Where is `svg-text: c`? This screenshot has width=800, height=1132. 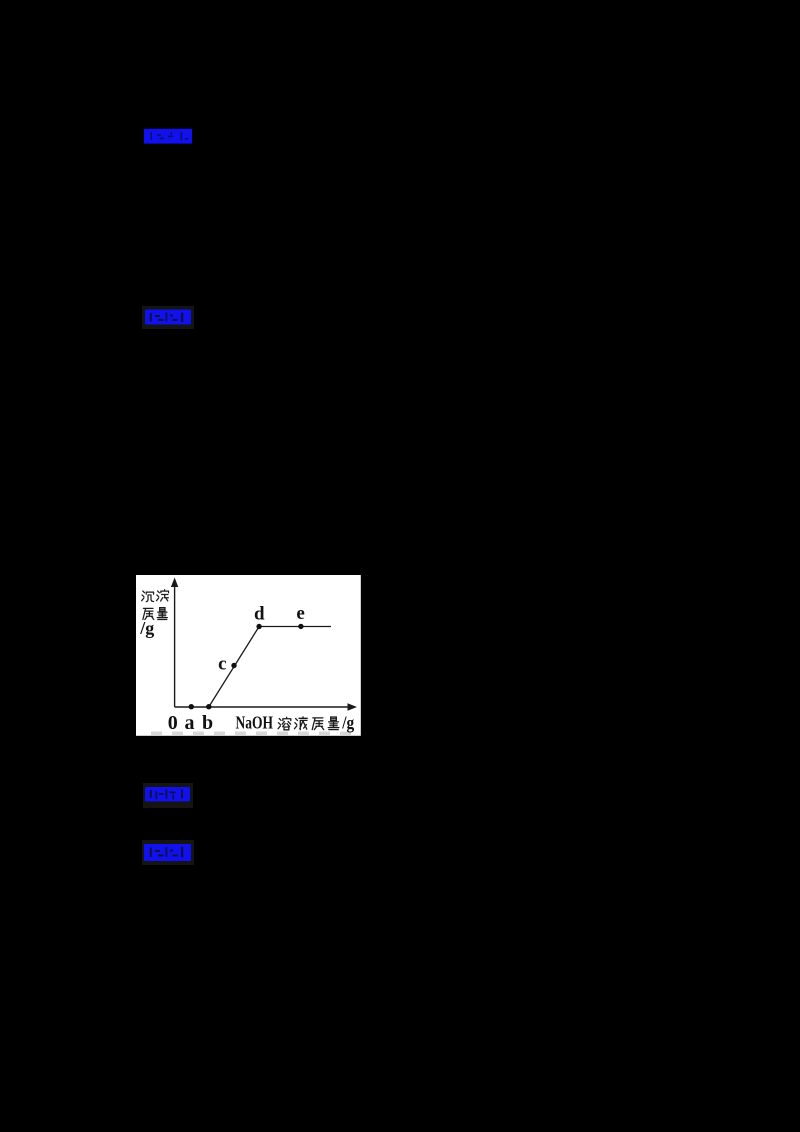 svg-text: c is located at coordinates (222, 664).